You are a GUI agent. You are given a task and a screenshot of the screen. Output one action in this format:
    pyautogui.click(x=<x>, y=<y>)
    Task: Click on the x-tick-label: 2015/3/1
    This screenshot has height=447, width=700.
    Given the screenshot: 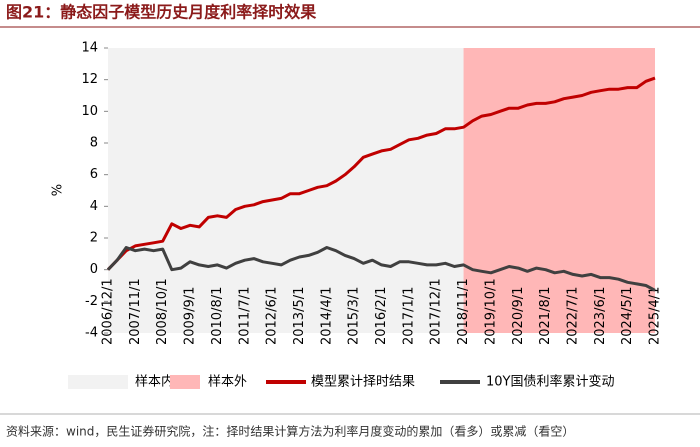 What is the action you would take?
    pyautogui.click(x=354, y=316)
    